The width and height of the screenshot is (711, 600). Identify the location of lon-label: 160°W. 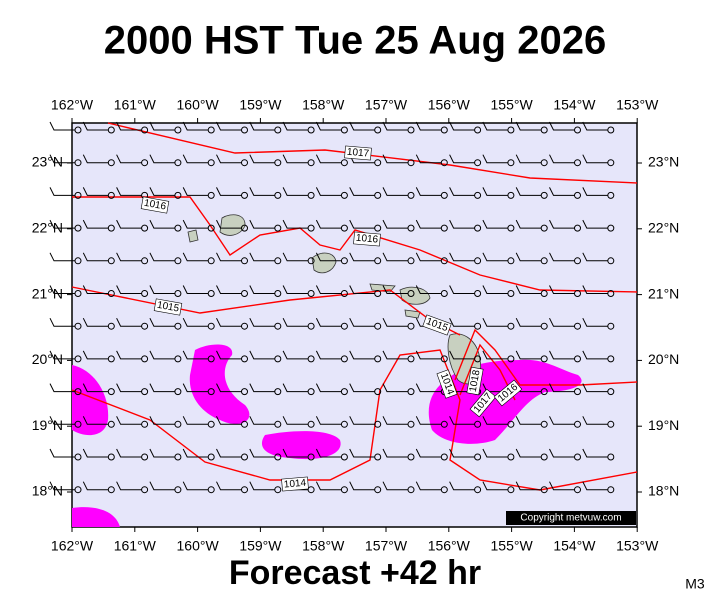
(198, 546).